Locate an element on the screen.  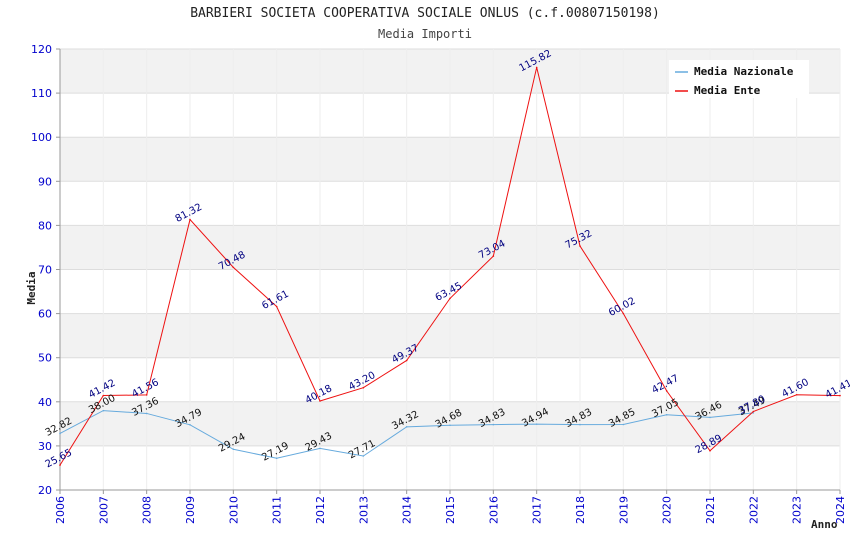
y-tick-label: 120 is located at coordinates (41, 49).